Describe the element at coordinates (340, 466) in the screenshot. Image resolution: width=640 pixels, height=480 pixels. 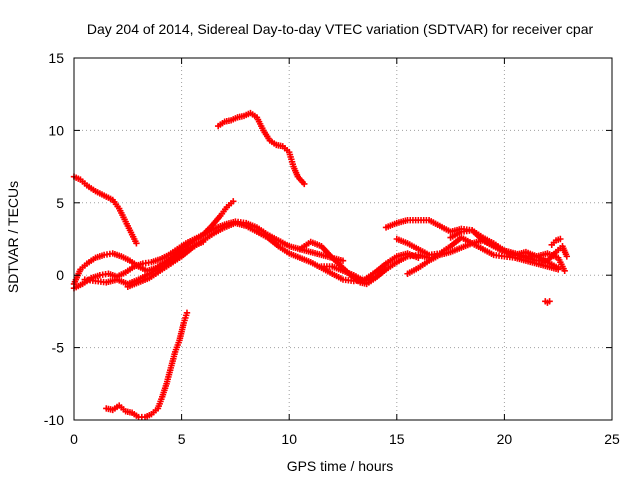
I see `x-axis-label: GPS time / hours` at that location.